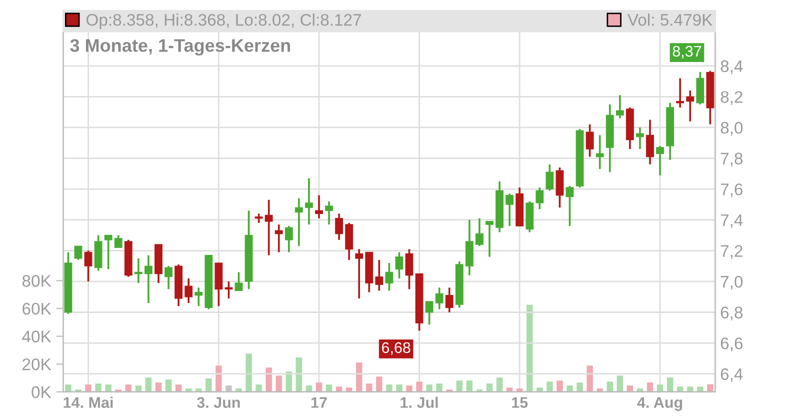 The width and height of the screenshot is (800, 420). Describe the element at coordinates (37, 281) in the screenshot. I see `y-tick-label: 80K` at that location.